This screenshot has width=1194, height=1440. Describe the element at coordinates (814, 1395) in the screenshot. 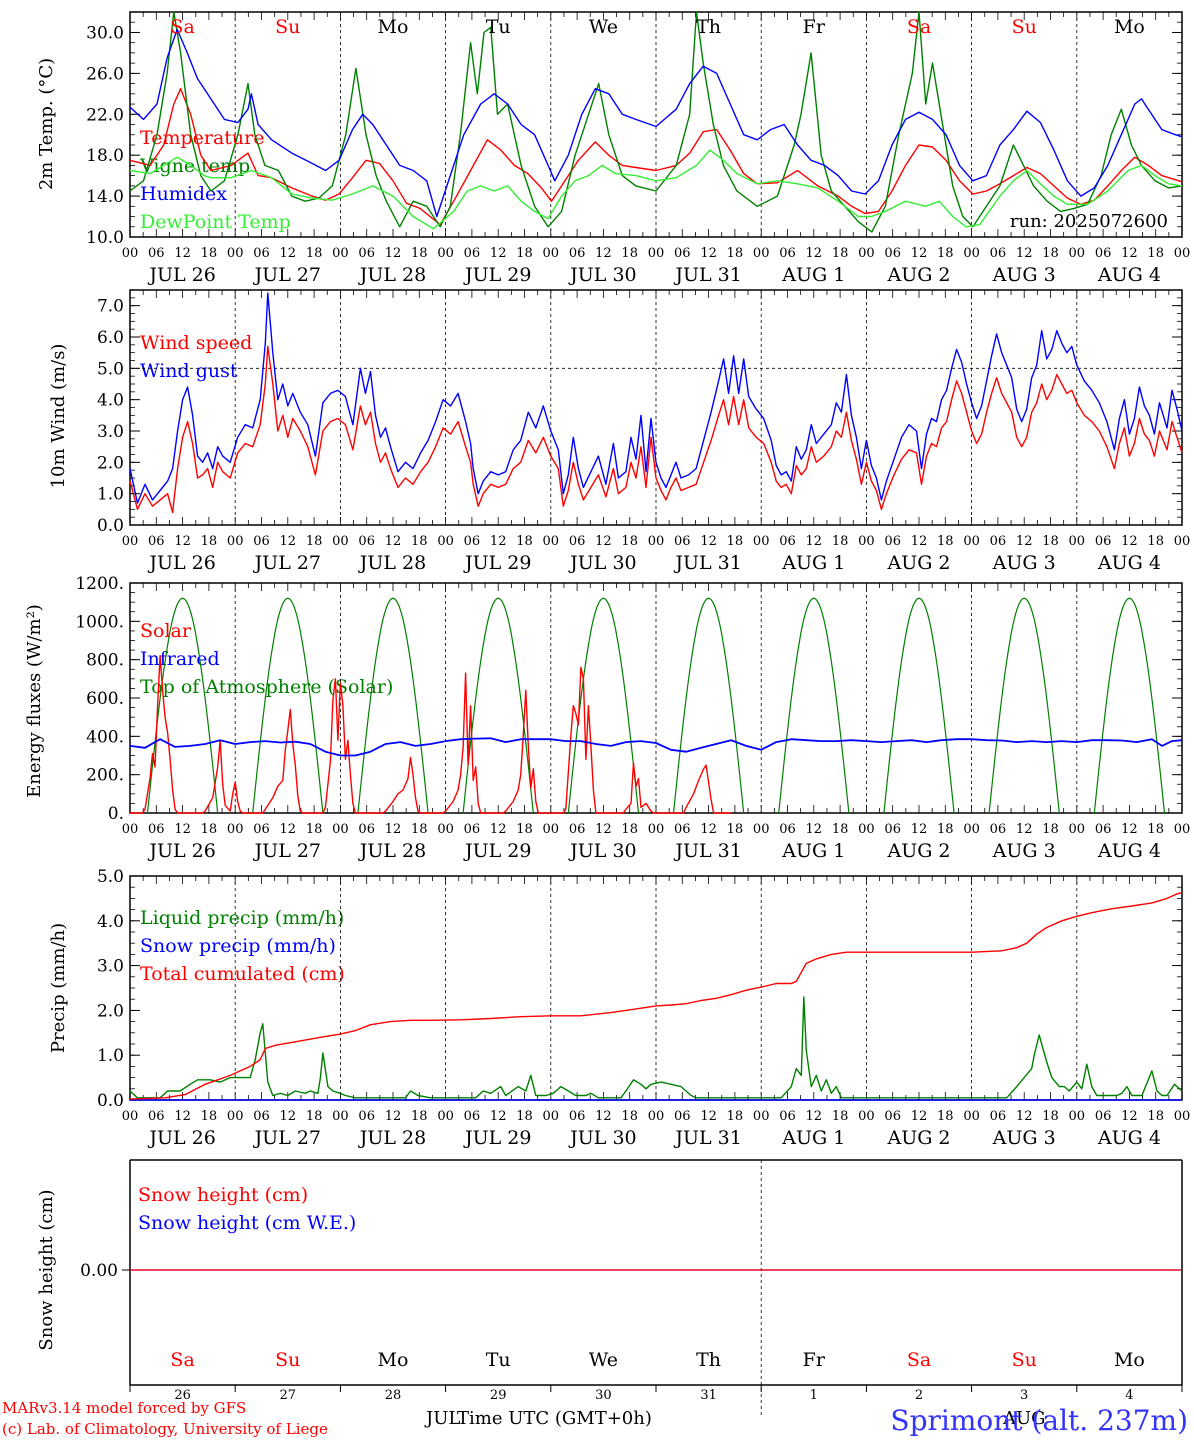

I see `day-number-label: 1` at that location.